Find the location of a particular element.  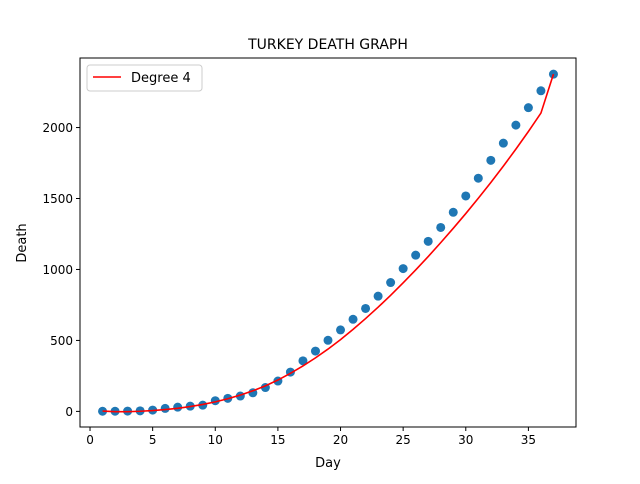

y-tick-label: 1000 is located at coordinates (57, 270).